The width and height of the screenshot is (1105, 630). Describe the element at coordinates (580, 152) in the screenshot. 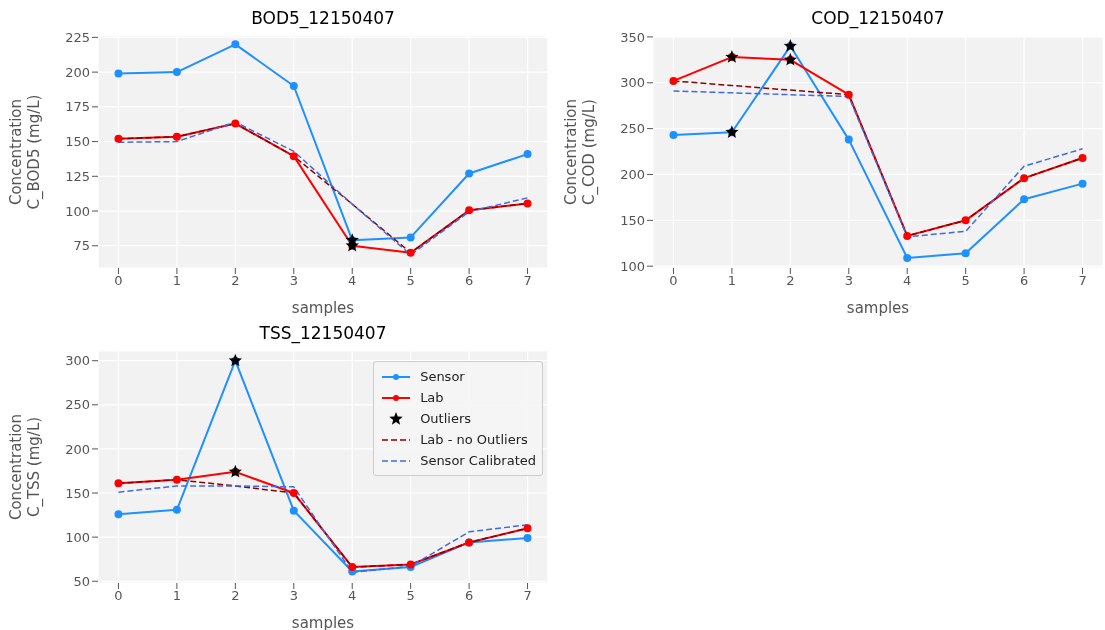

I see `y-axis-title: Concentration C_COD (mg/L)` at that location.